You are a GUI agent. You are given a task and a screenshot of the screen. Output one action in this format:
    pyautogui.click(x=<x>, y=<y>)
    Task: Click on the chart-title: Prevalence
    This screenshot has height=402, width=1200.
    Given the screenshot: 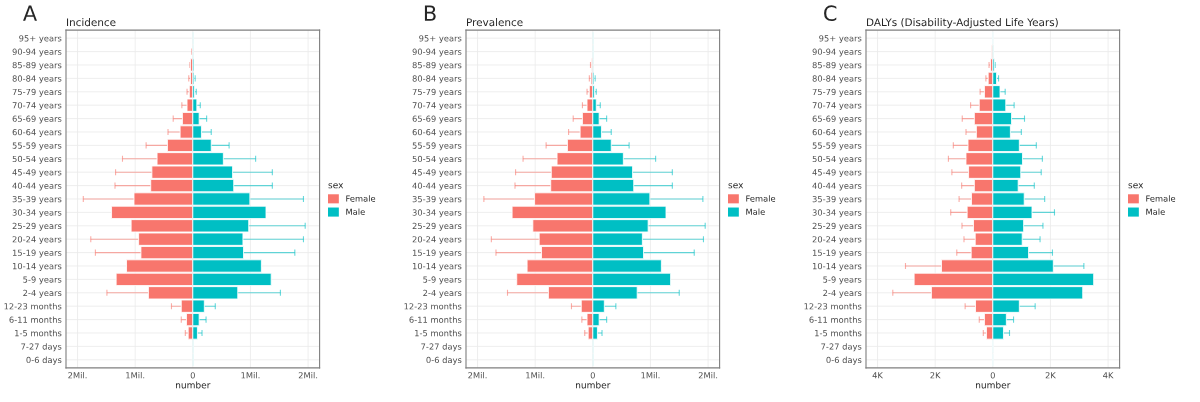 What is the action you would take?
    pyautogui.click(x=495, y=22)
    